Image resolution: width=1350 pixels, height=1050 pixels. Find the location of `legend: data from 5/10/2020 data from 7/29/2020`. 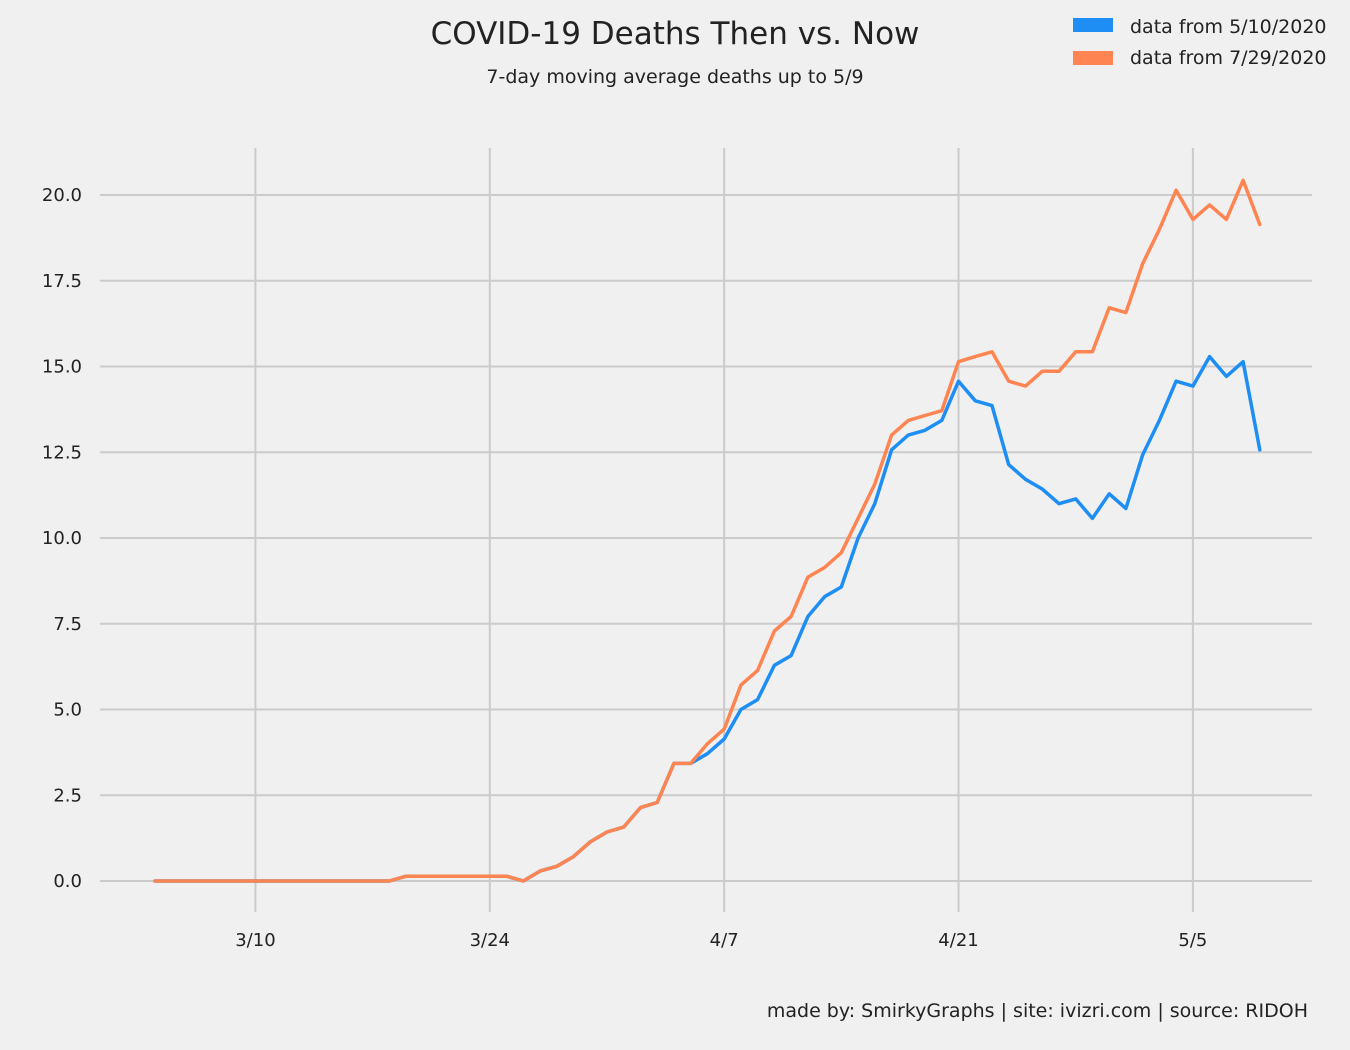

legend: data from 5/10/2020 data from 7/29/2020 is located at coordinates (1200, 42).